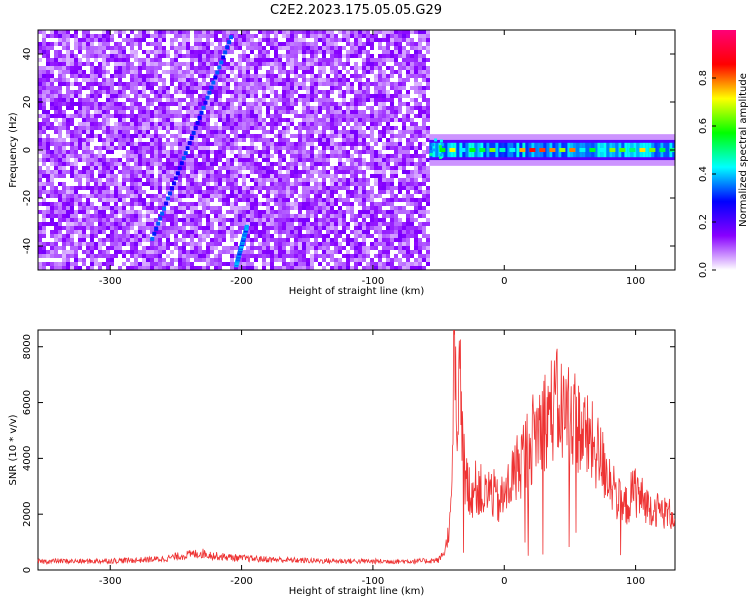 The image size is (750, 600). What do you see at coordinates (27, 246) in the screenshot?
I see `spectrogram-ytick-label: -40` at bounding box center [27, 246].